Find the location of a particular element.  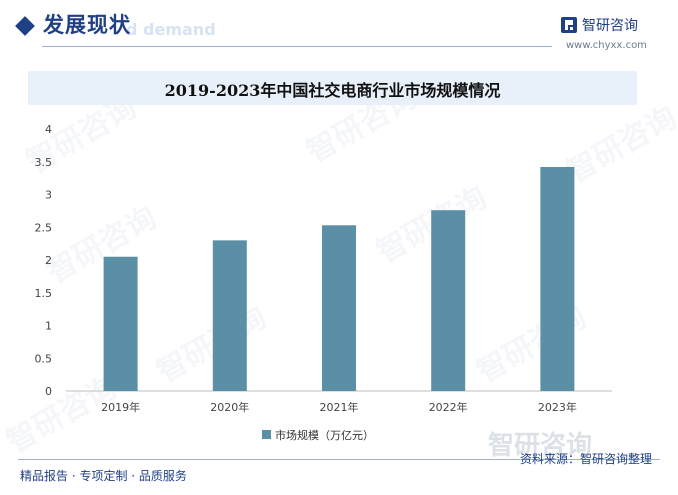

y-tick-label: 1 is located at coordinates (48, 326).